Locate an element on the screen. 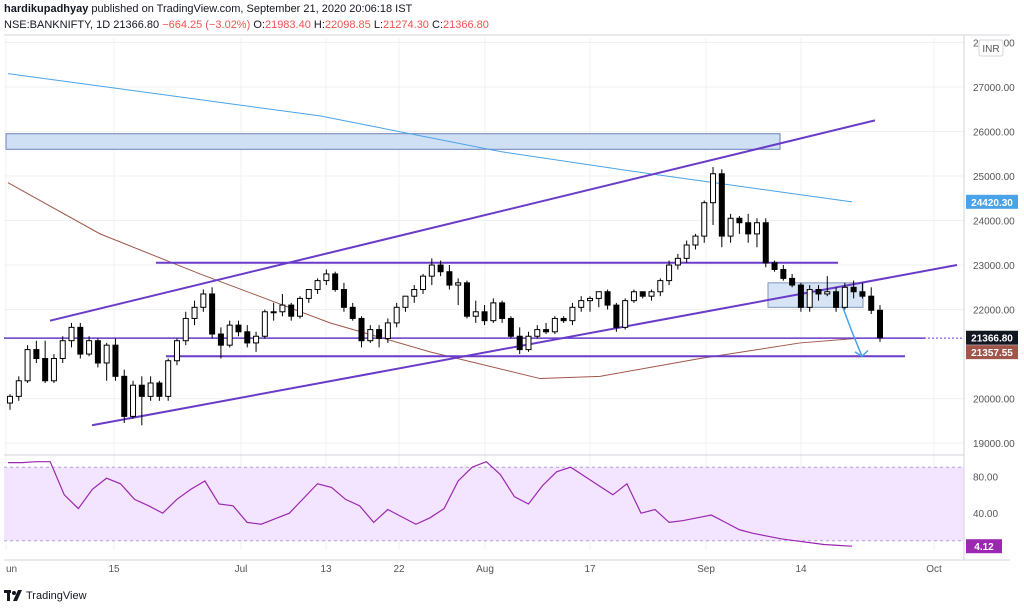 The height and width of the screenshot is (610, 1024). price-badge-label: 21357.55 is located at coordinates (992, 353).